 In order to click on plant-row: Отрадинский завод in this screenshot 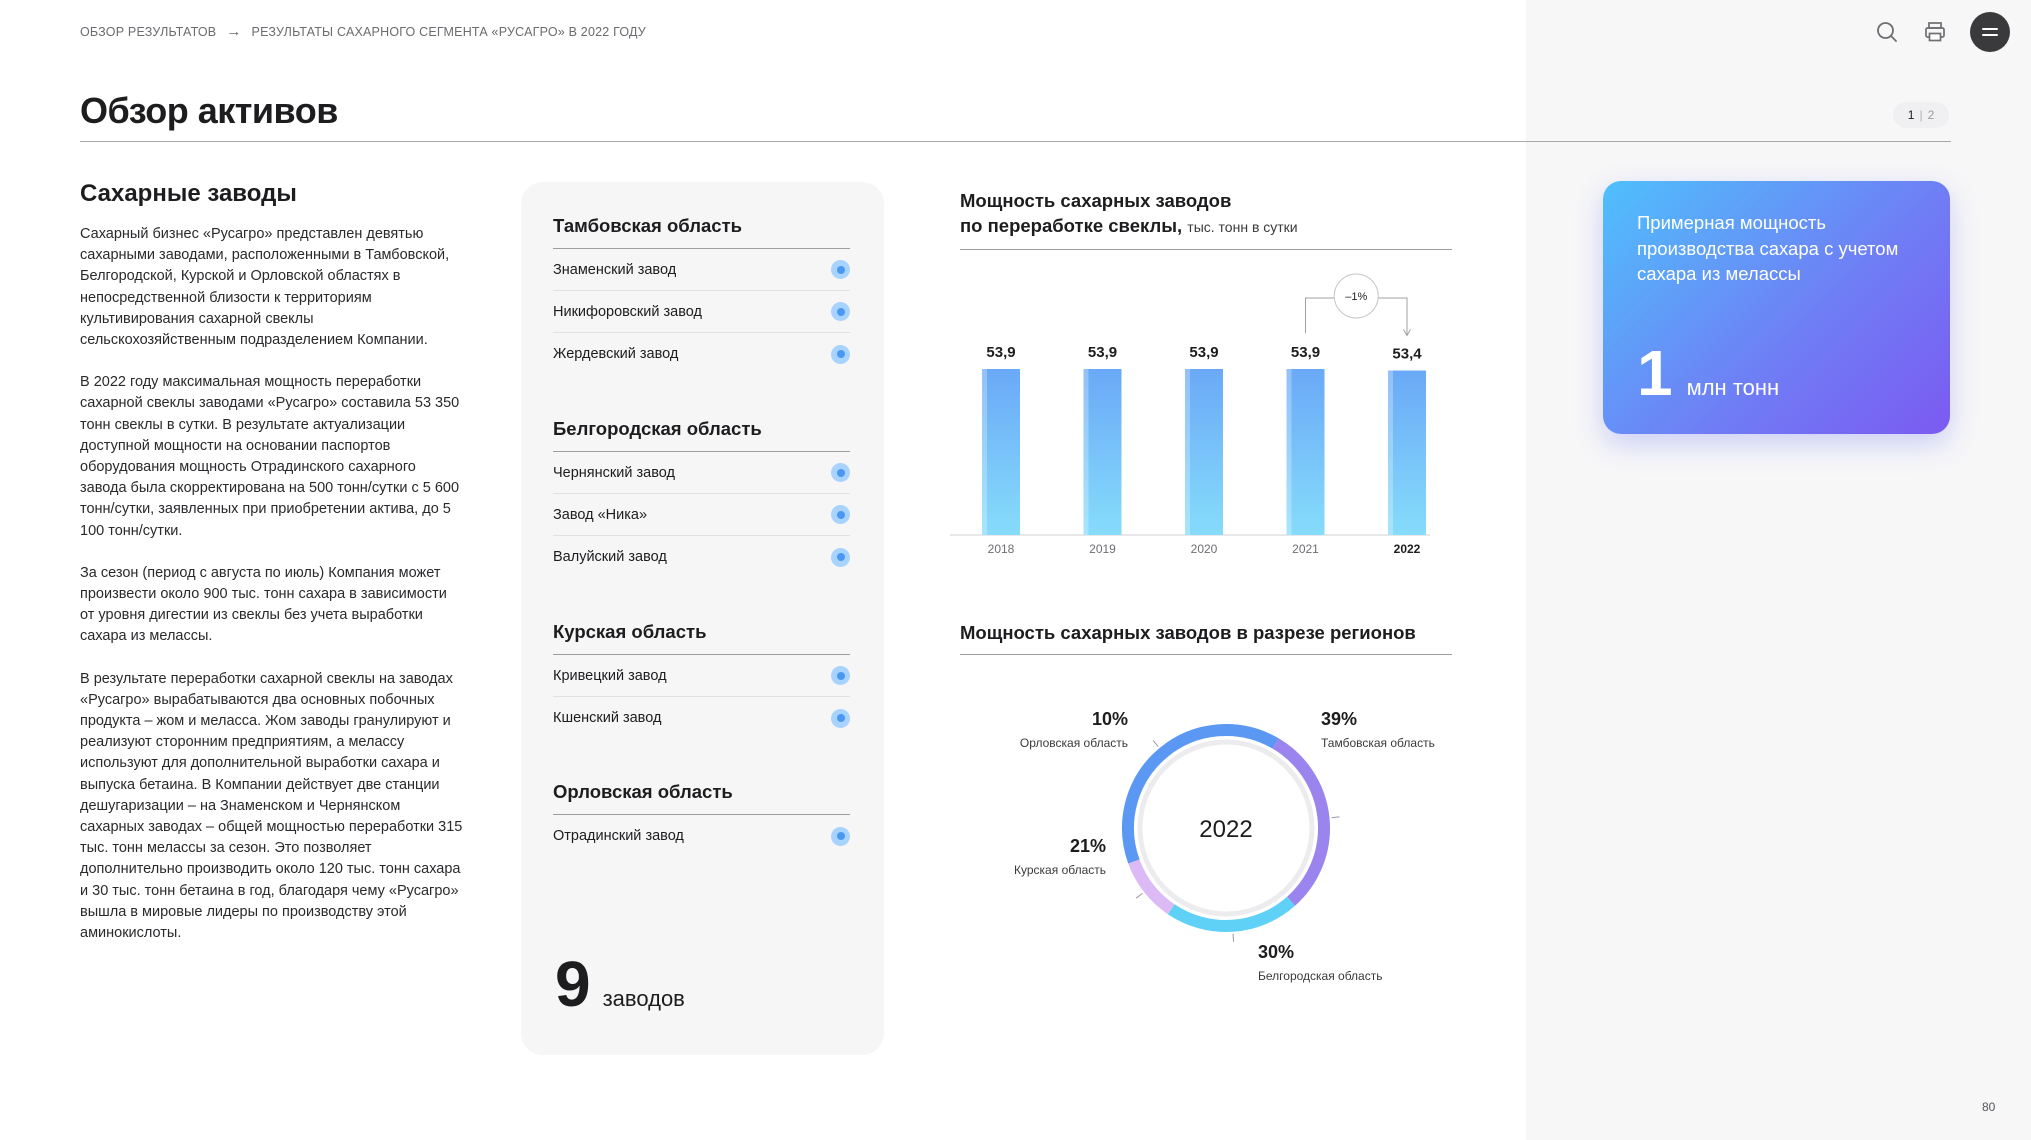, I will do `click(701, 836)`.